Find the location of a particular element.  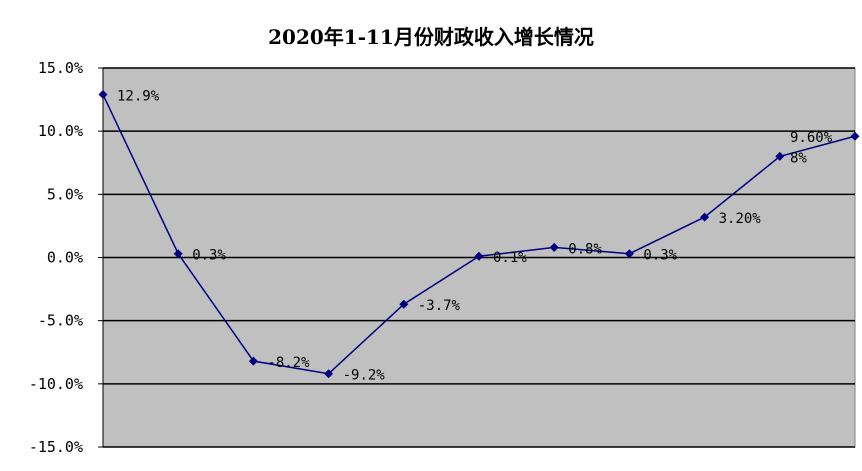

chart-title: 2020年1-11月份财政收入增长情况 is located at coordinates (431, 37).